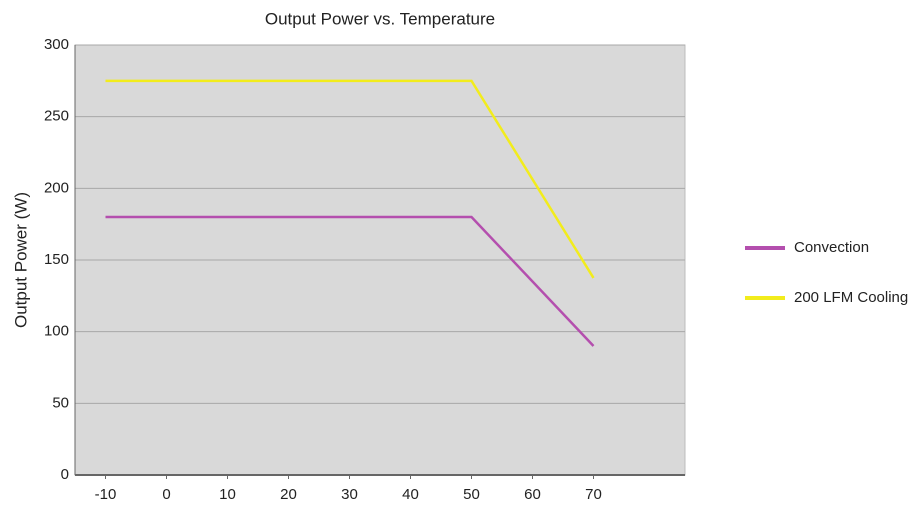 The height and width of the screenshot is (505, 913). I want to click on x-tick-label: 70, so click(593, 494).